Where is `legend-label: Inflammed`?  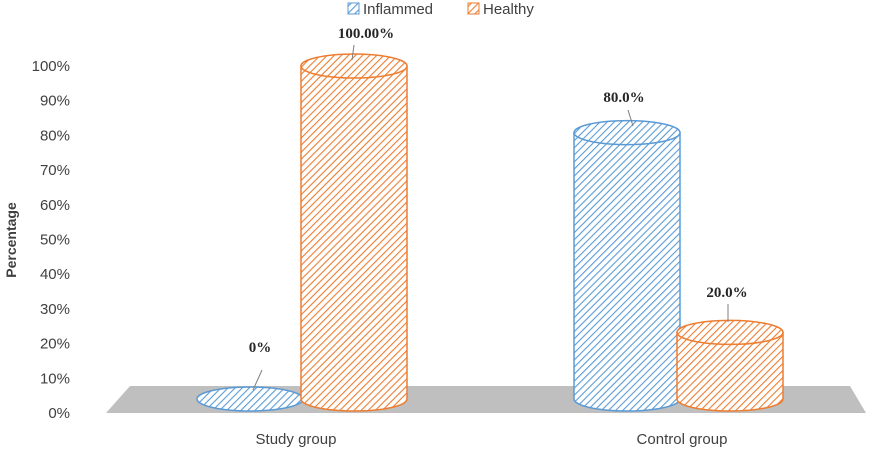
legend-label: Inflammed is located at coordinates (398, 9).